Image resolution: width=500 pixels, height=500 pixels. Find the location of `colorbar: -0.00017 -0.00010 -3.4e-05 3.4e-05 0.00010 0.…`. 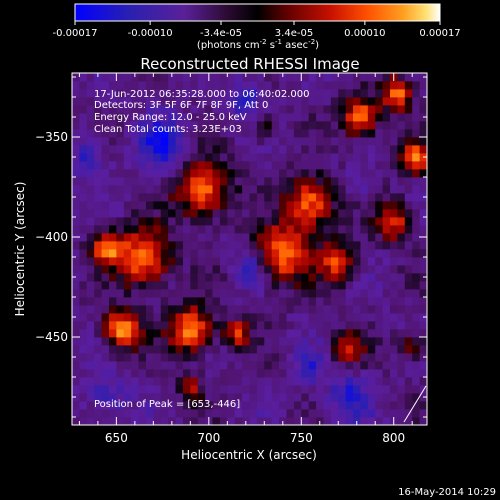

colorbar: -0.00017 -0.00010 -3.4e-05 3.4e-05 0.00010 0.… is located at coordinates (257, 27).